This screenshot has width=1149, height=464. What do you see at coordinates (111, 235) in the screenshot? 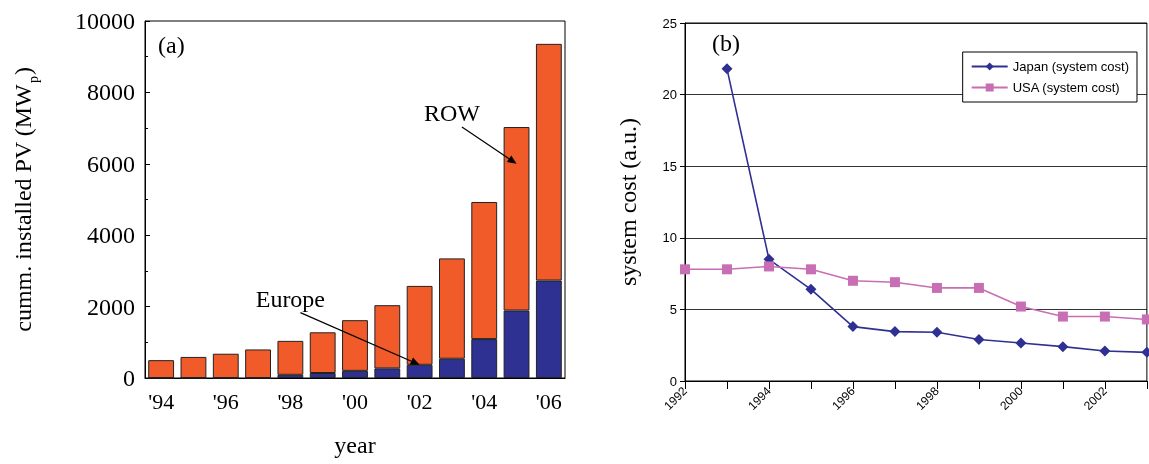
I see `y-tick-label: 4000` at bounding box center [111, 235].